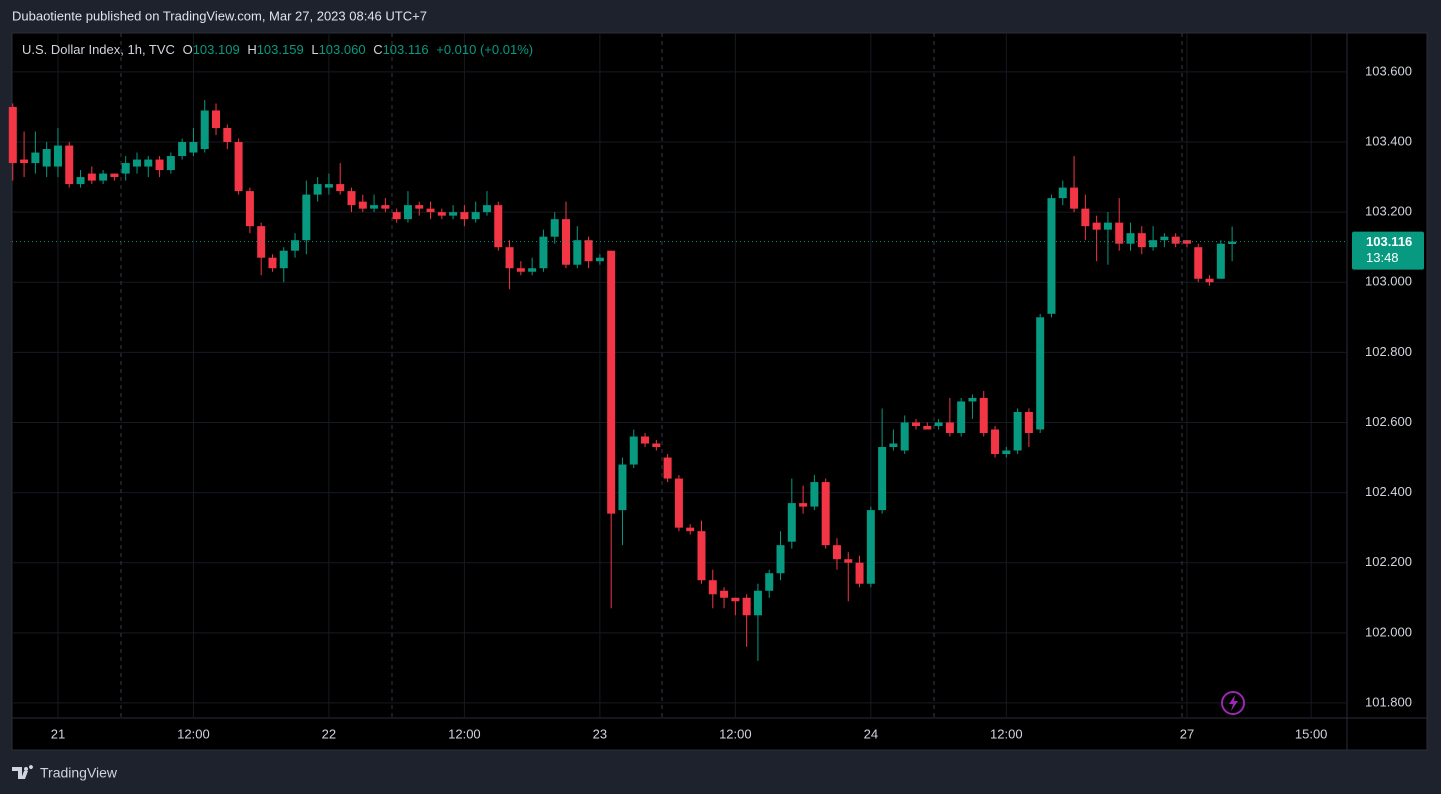  I want to click on change: +0.010 (+0.01%), so click(484, 49).